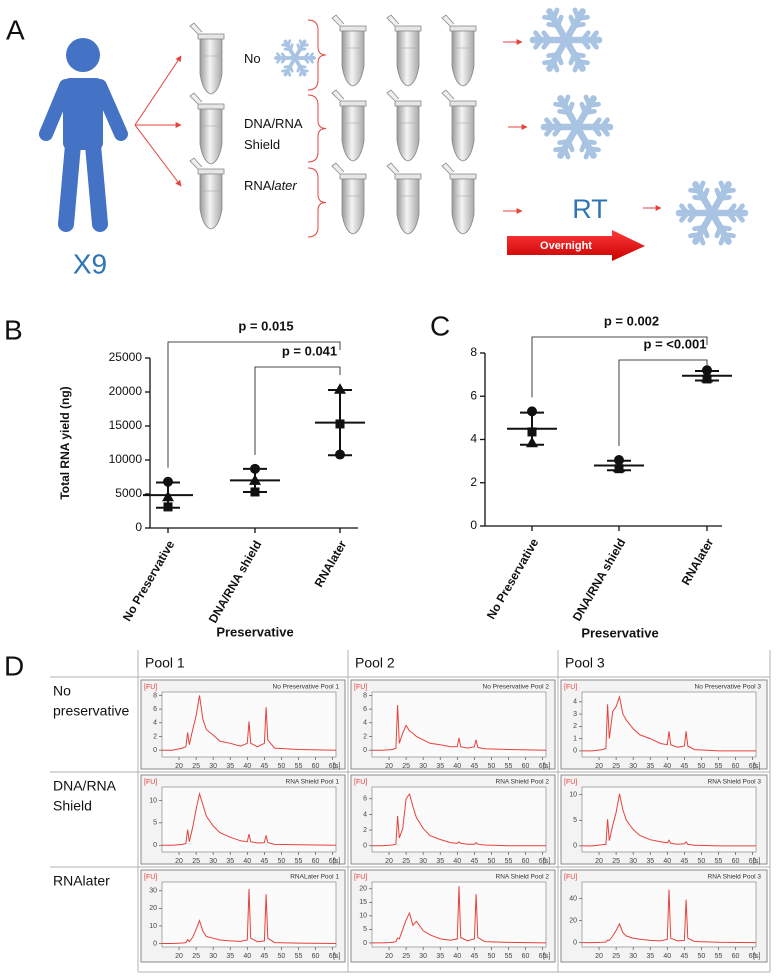  What do you see at coordinates (728, 687) in the screenshot?
I see `panel-title: No Preservative Pool 3` at bounding box center [728, 687].